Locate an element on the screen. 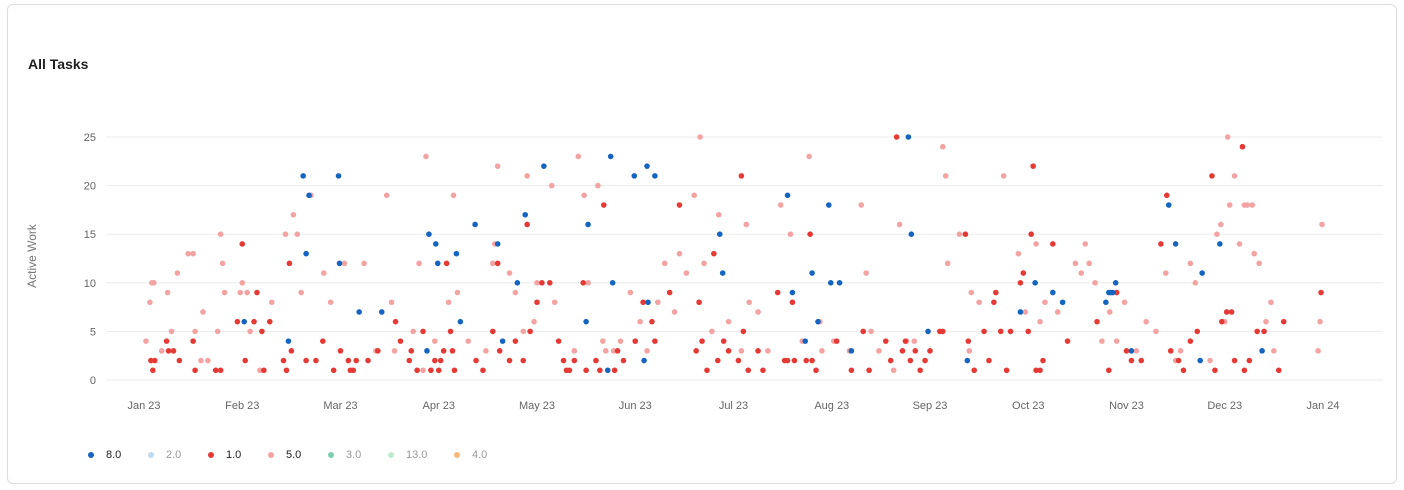 The height and width of the screenshot is (490, 1404). legend-item: 3.0 is located at coordinates (358, 455).